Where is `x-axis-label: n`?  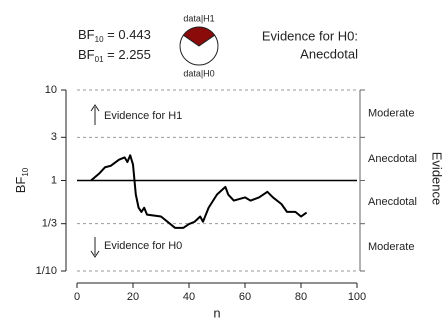 x-axis-label: n is located at coordinates (216, 312).